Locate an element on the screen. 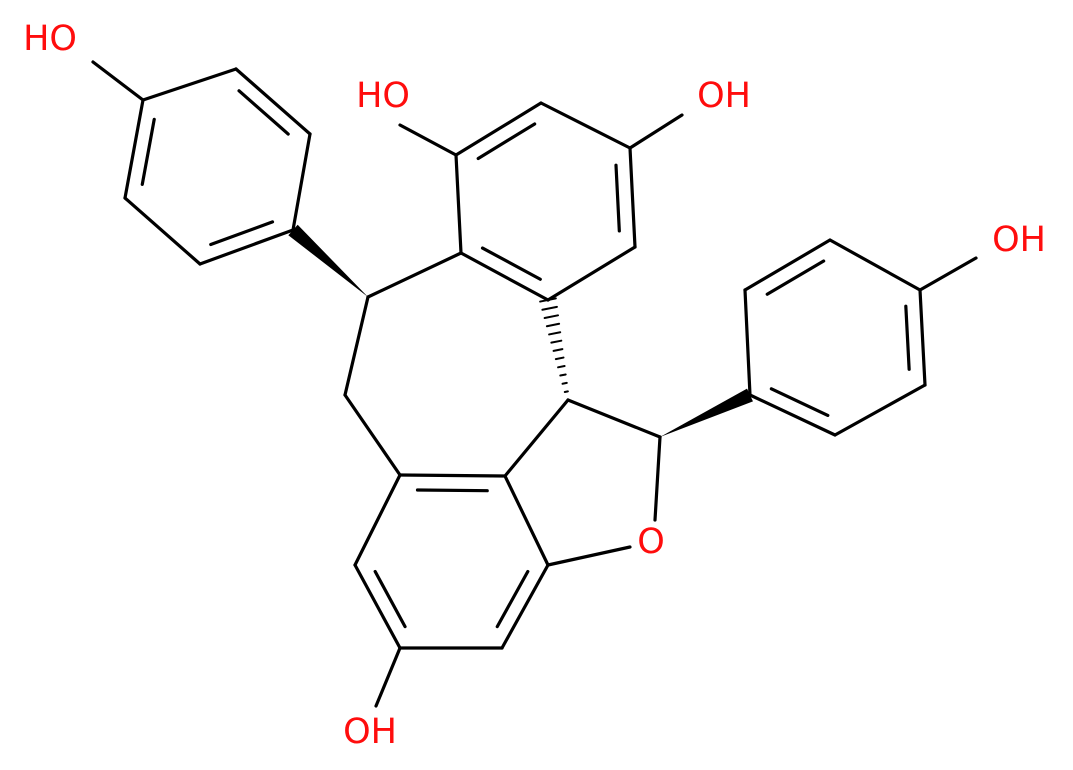 This screenshot has height=770, width=1073. atom-label: O is located at coordinates (651, 542).